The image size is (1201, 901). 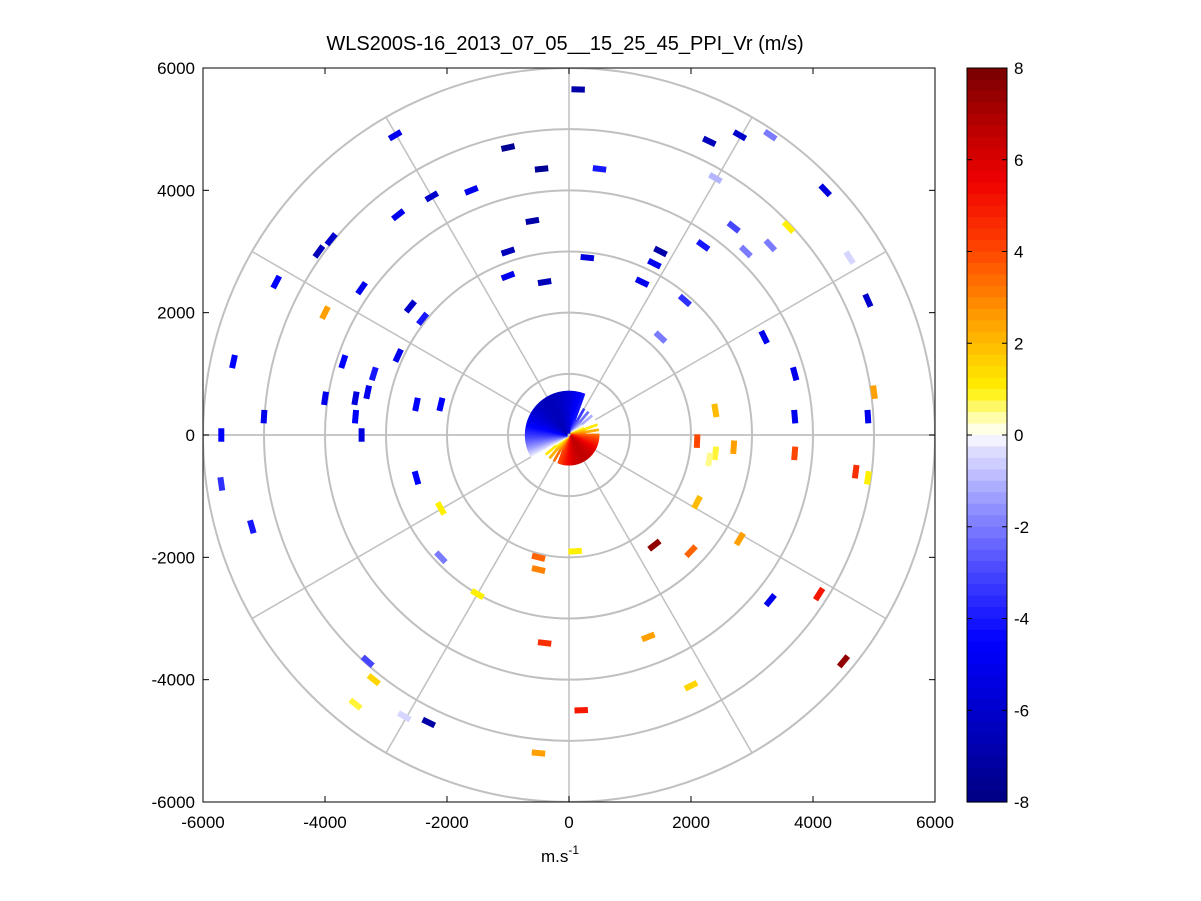 What do you see at coordinates (562, 428) in the screenshot?
I see `near-field-returns` at bounding box center [562, 428].